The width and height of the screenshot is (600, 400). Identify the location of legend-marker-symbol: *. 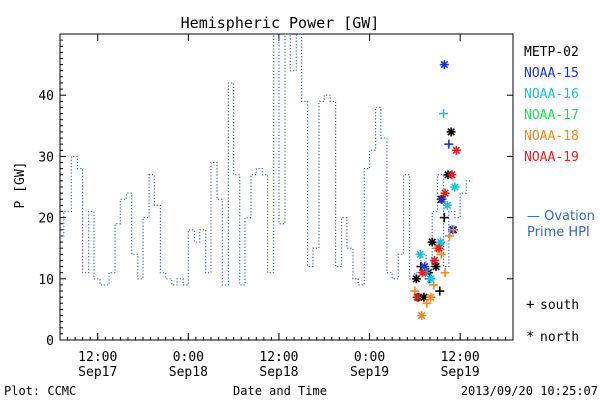
(530, 337).